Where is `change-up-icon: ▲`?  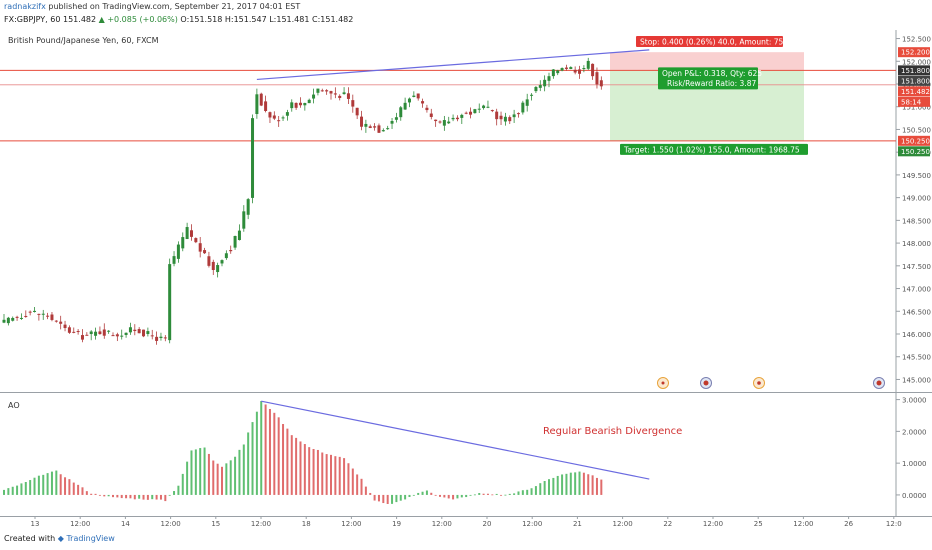 change-up-icon: ▲ is located at coordinates (101, 19).